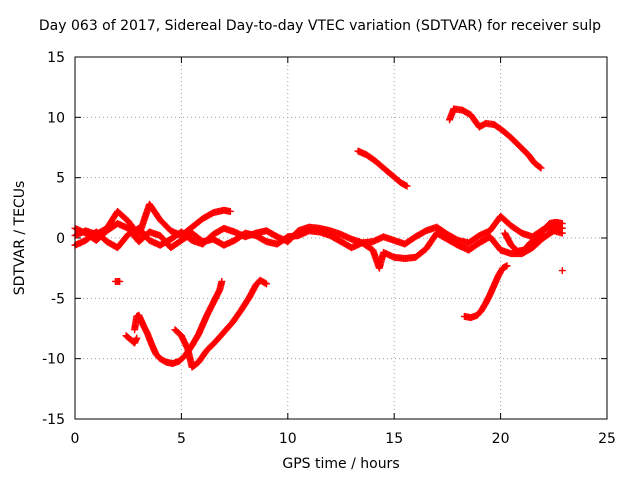  I want to click on series-track-l, so click(562, 271).